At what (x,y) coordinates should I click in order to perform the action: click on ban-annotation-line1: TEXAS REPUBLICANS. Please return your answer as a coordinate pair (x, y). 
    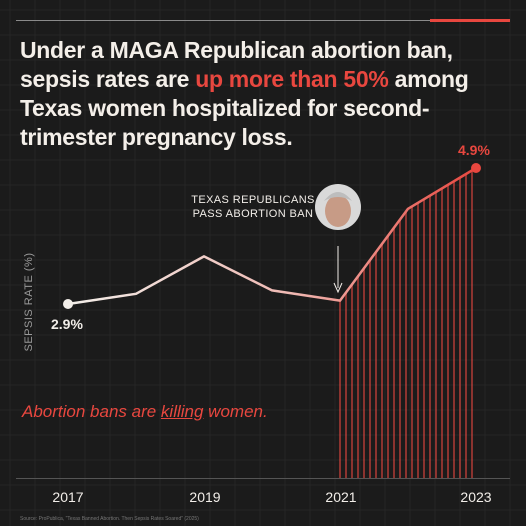
    Looking at the image, I should click on (253, 200).